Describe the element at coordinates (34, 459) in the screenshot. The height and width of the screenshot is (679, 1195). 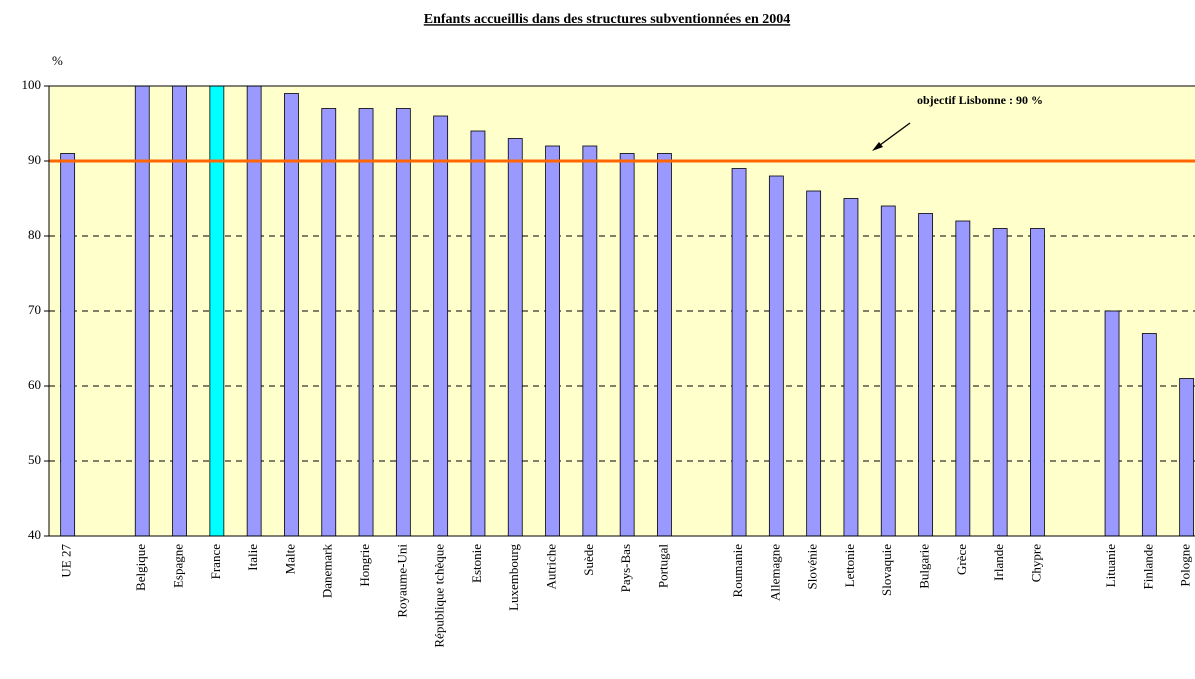
I see `y-tick-label: 50` at that location.